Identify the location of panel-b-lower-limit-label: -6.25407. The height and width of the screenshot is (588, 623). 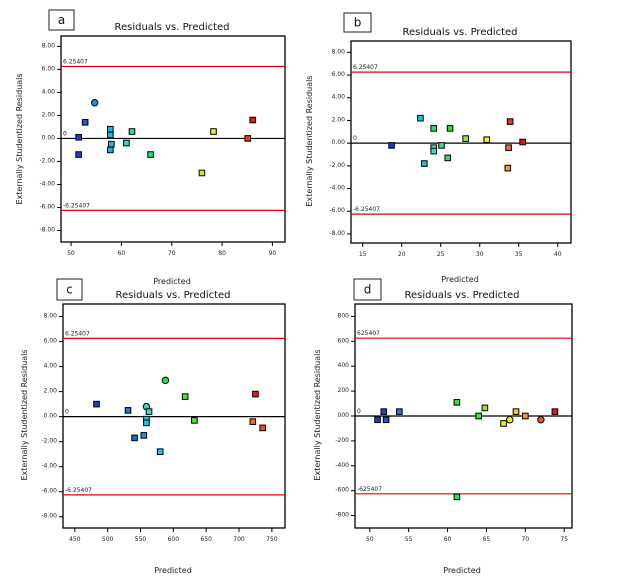
(366, 209).